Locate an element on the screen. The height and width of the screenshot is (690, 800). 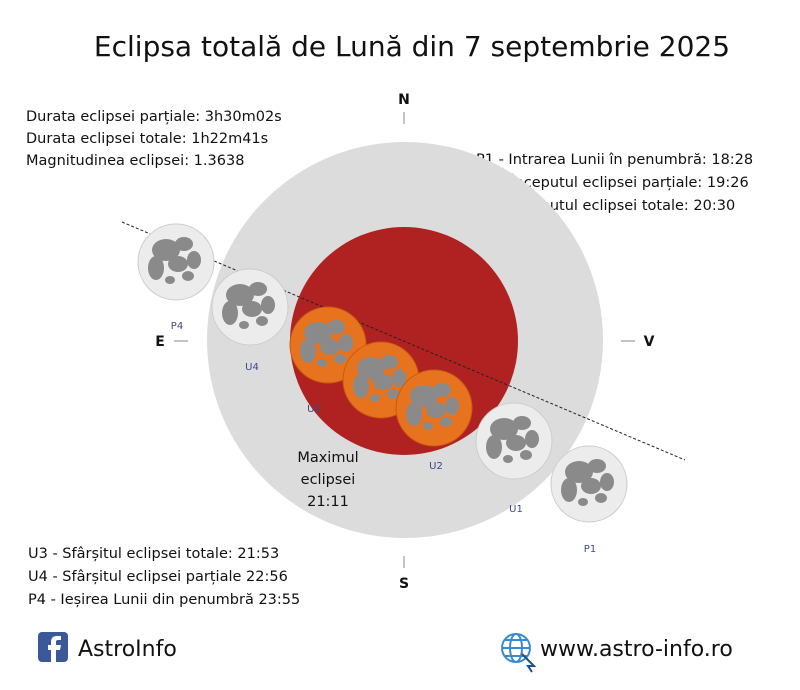
globe-icon is located at coordinates (519, 653).